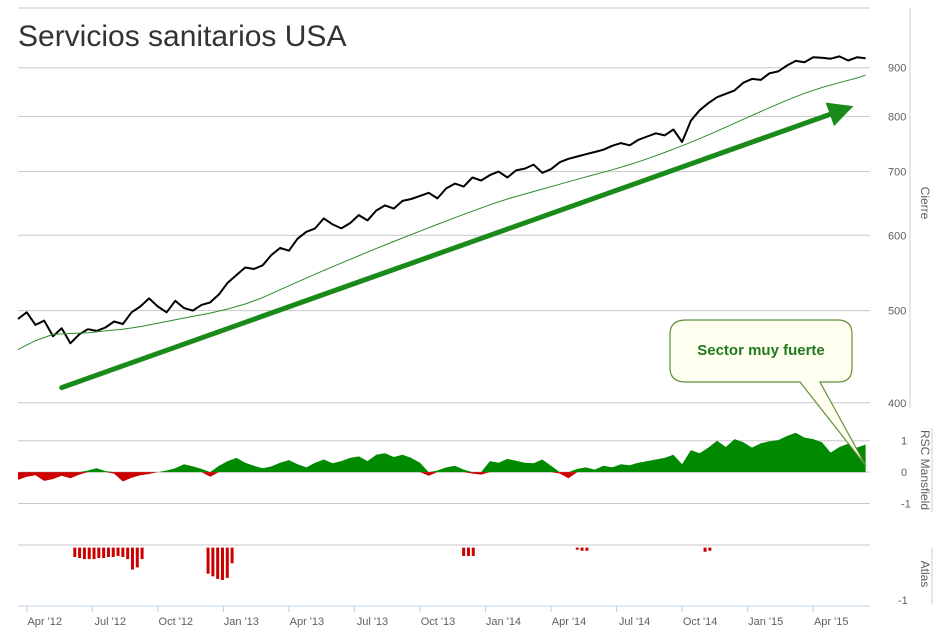 Image resolution: width=938 pixels, height=641 pixels. I want to click on y-axis-title: Cierre, so click(925, 203).